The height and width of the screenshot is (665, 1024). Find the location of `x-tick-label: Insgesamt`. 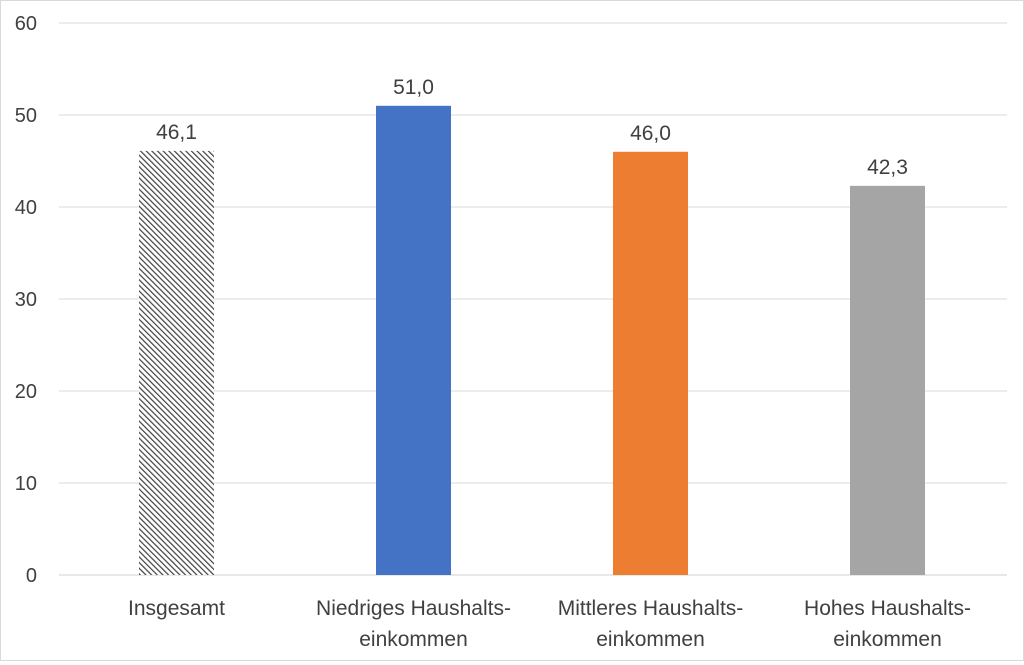

x-tick-label: Insgesamt is located at coordinates (176, 608).